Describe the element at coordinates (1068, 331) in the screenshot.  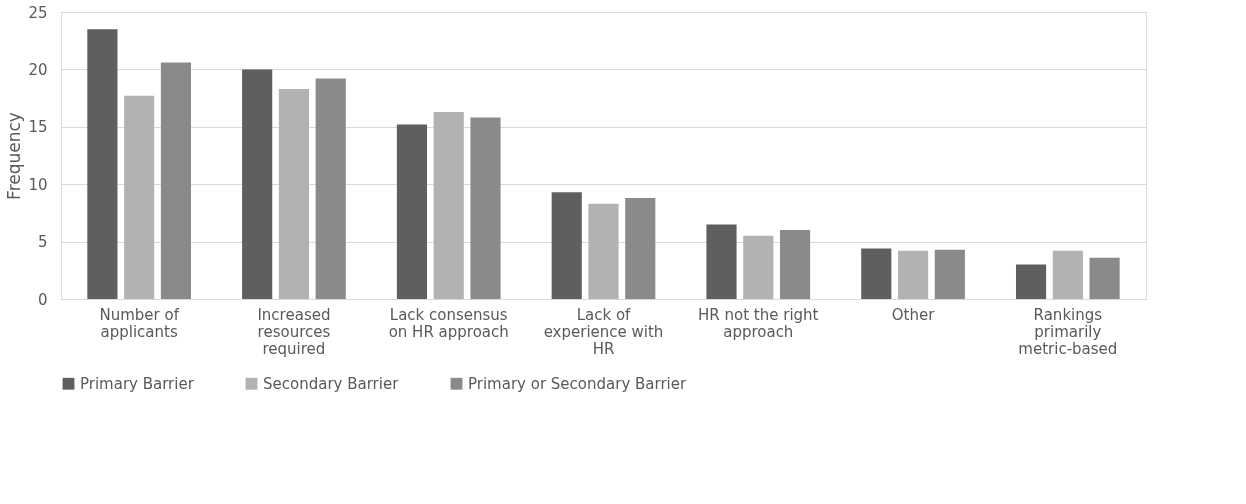
I see `x-tick-label: Rankings primarily metric-based` at that location.